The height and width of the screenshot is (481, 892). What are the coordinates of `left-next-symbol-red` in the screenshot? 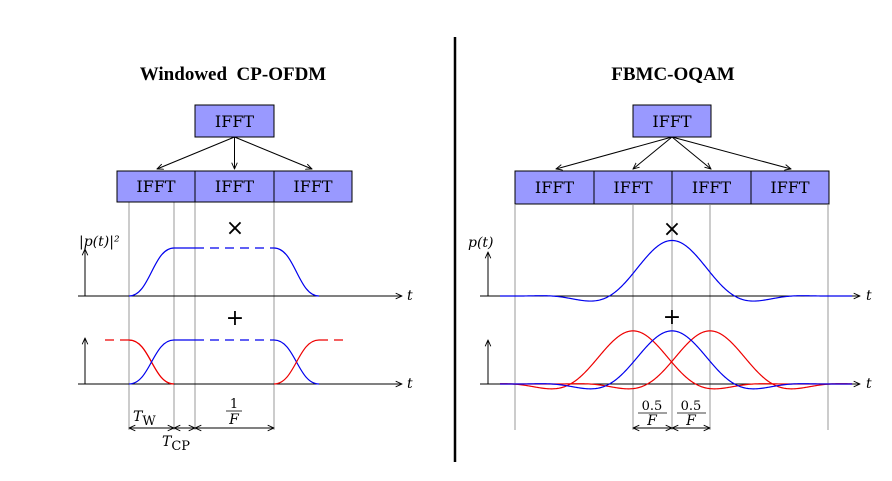 It's located at (296, 362).